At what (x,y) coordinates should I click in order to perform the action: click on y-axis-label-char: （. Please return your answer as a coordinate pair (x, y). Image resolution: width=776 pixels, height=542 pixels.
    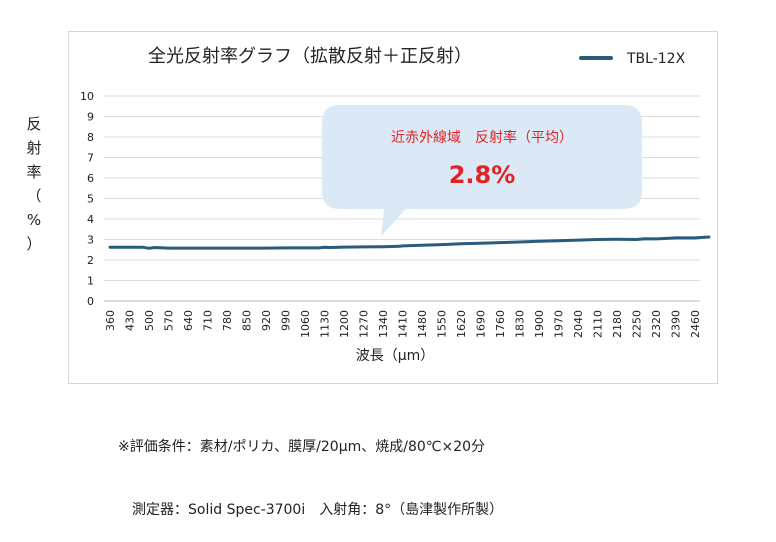
    Looking at the image, I should click on (34, 196).